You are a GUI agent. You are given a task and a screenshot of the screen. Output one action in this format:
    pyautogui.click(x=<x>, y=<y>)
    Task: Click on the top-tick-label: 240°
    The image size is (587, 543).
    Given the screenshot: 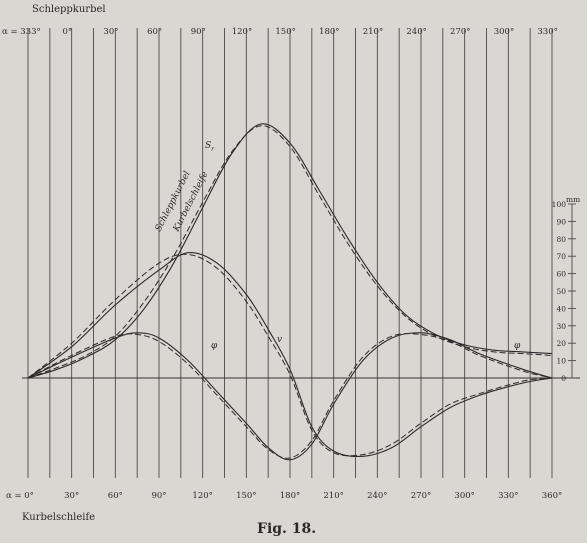 What is the action you would take?
    pyautogui.click(x=416, y=32)
    